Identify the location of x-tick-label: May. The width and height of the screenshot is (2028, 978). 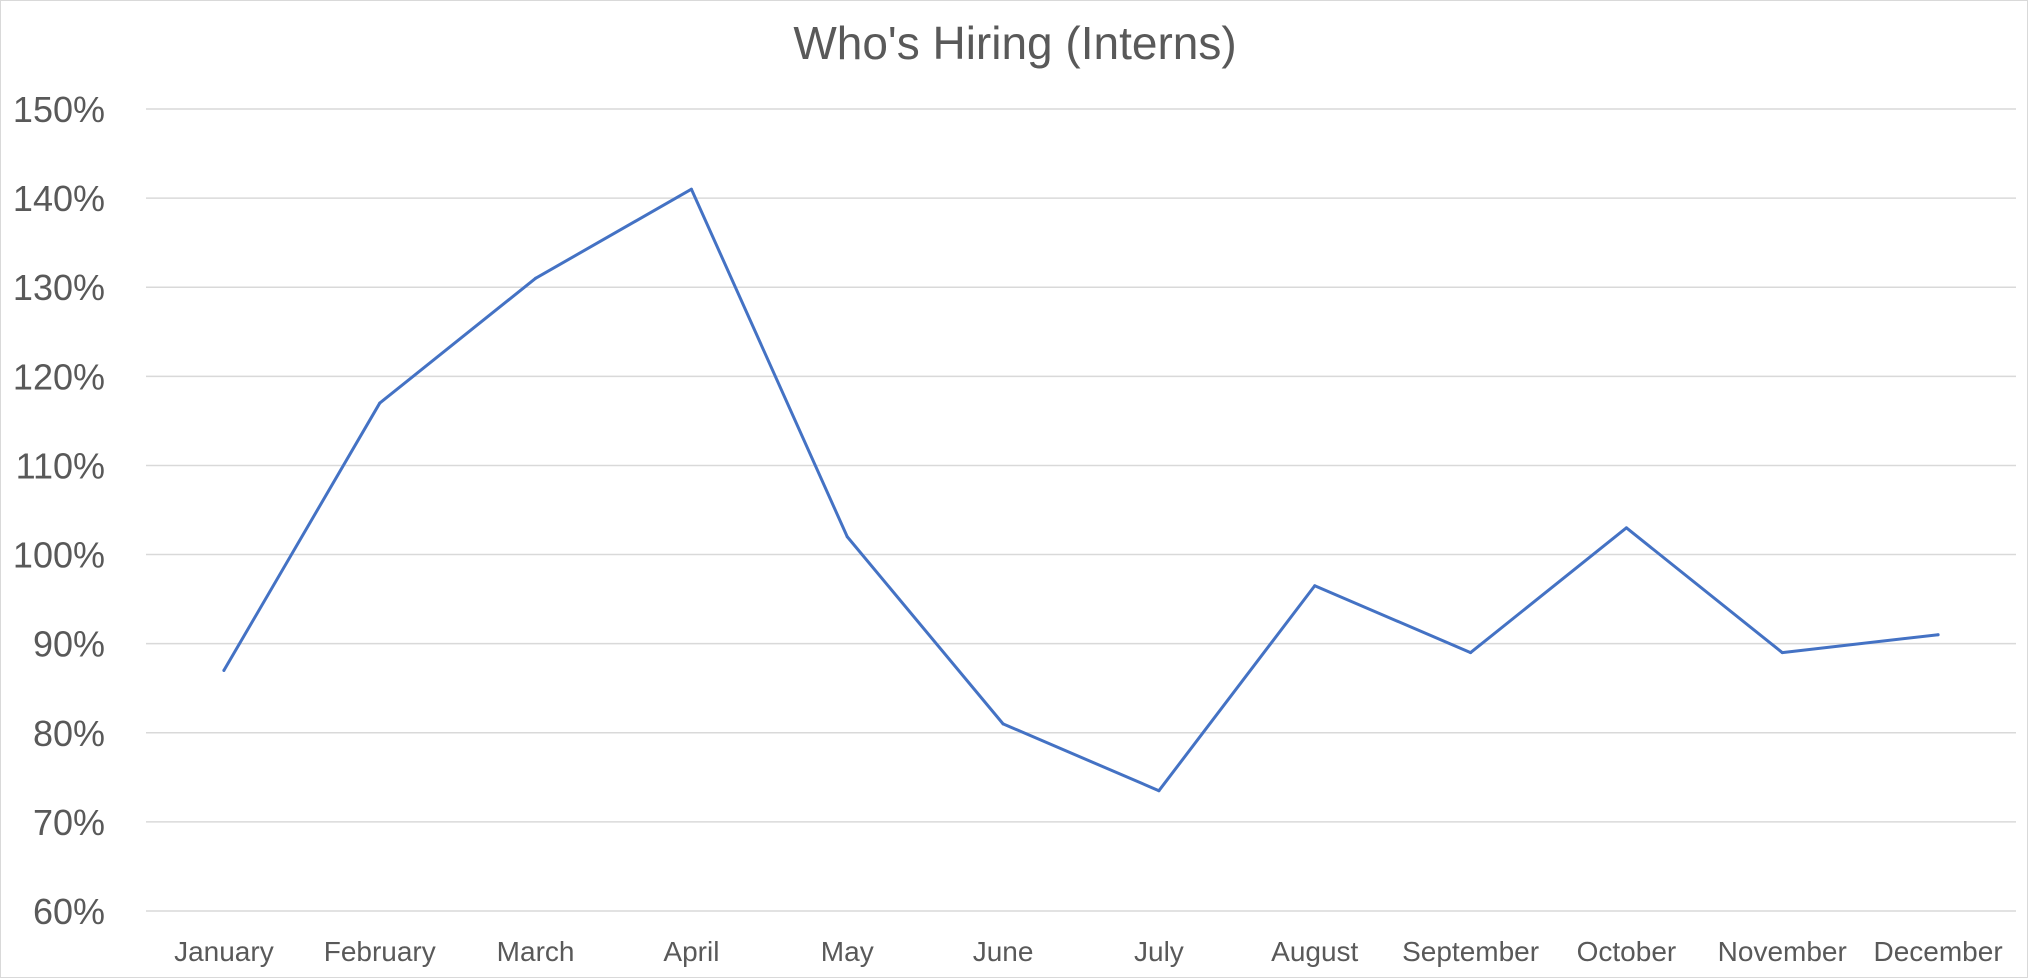
(847, 951).